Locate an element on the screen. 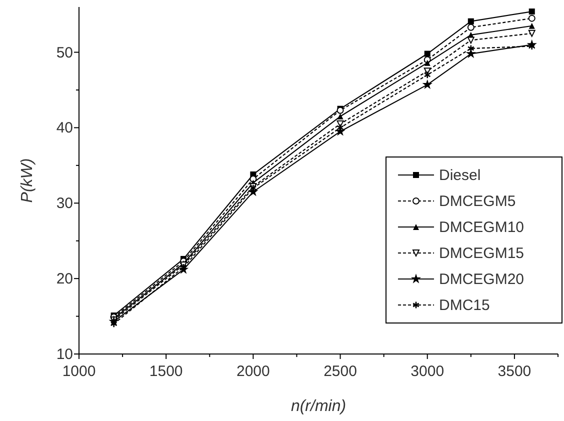  legend-label: DMCEGM5 is located at coordinates (477, 201).